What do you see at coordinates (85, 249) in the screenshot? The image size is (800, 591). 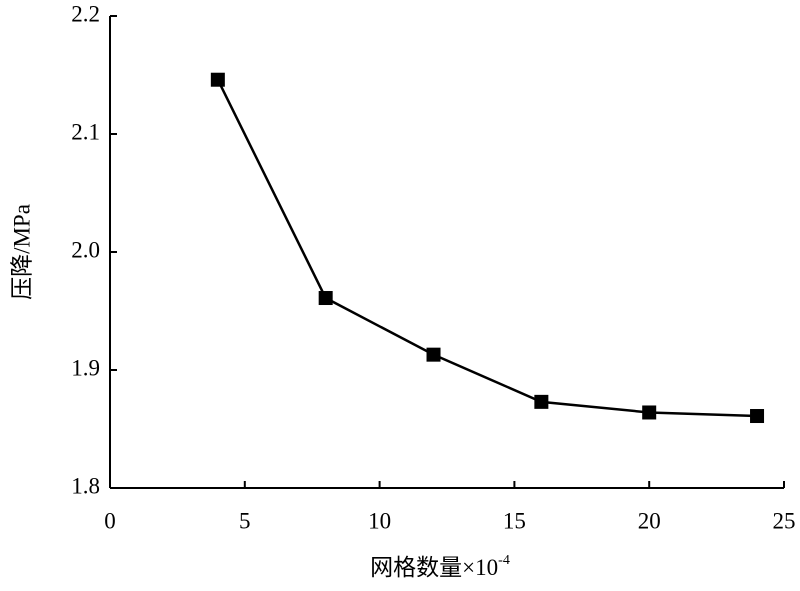 I see `y-tick-label: 2.0` at bounding box center [85, 249].